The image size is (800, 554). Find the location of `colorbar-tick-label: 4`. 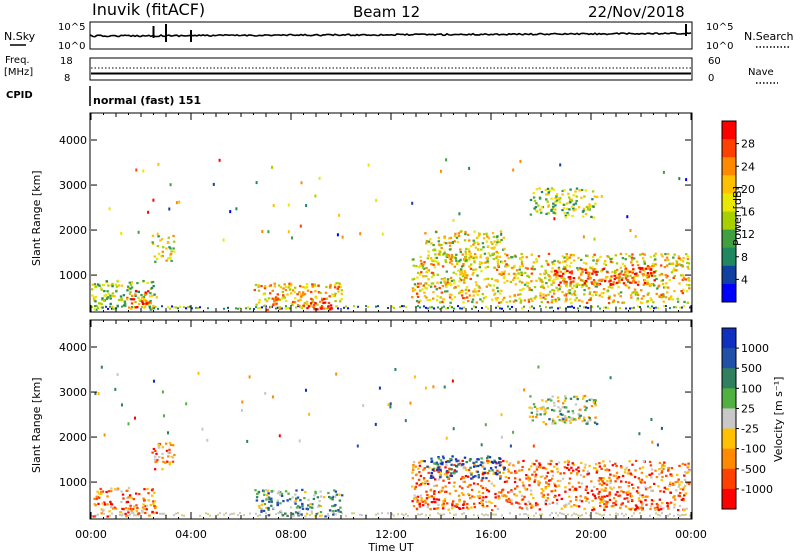

colorbar-tick-label: 4 is located at coordinates (744, 279).